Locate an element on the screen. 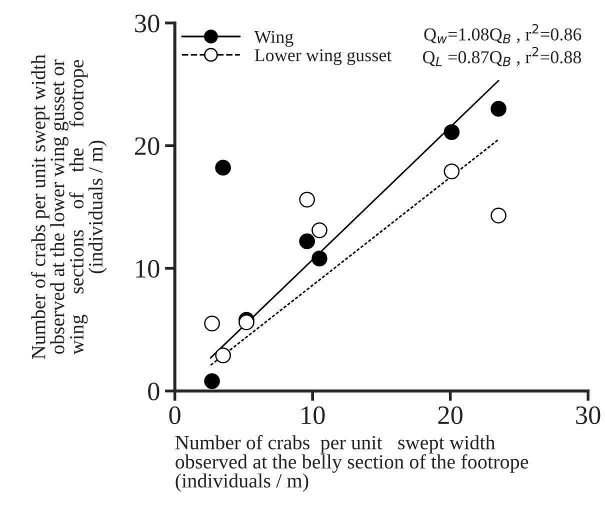 The image size is (605, 522). y-tick-label: 20 is located at coordinates (147, 146).